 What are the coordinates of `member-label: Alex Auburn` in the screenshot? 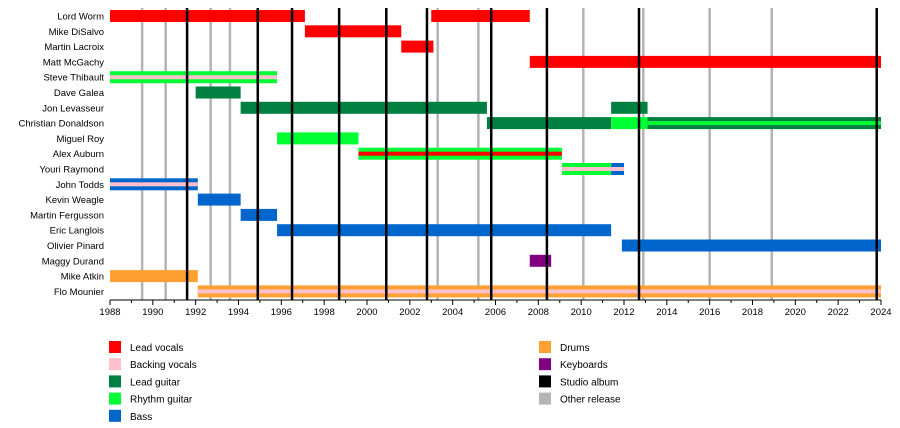 It's located at (78, 154).